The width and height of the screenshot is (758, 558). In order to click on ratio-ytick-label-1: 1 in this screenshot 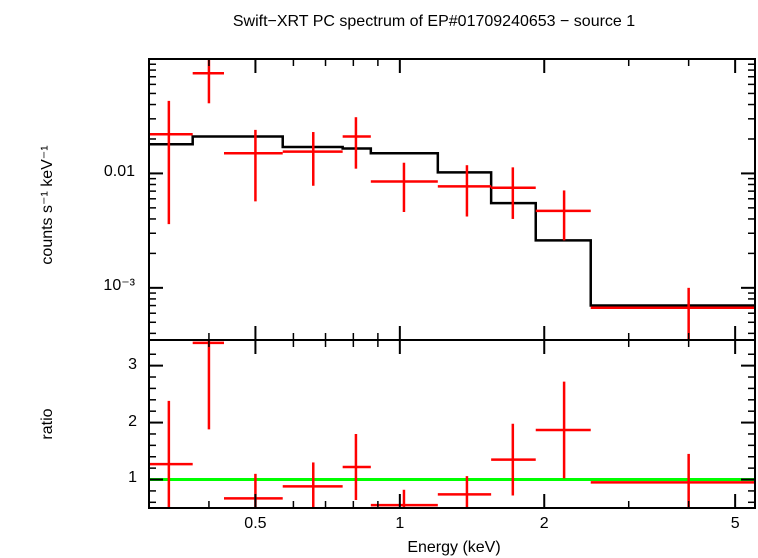, I will do `click(132, 477)`.